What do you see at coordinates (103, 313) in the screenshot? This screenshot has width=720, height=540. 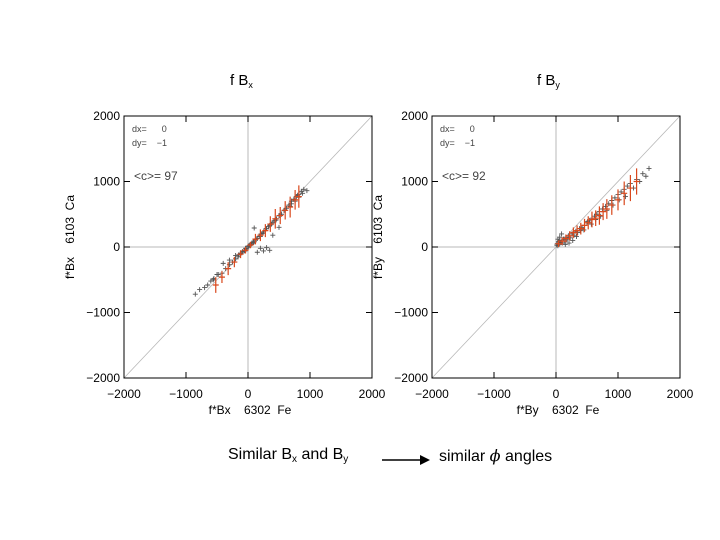 I see `y-tick-label: −1000` at bounding box center [103, 313].